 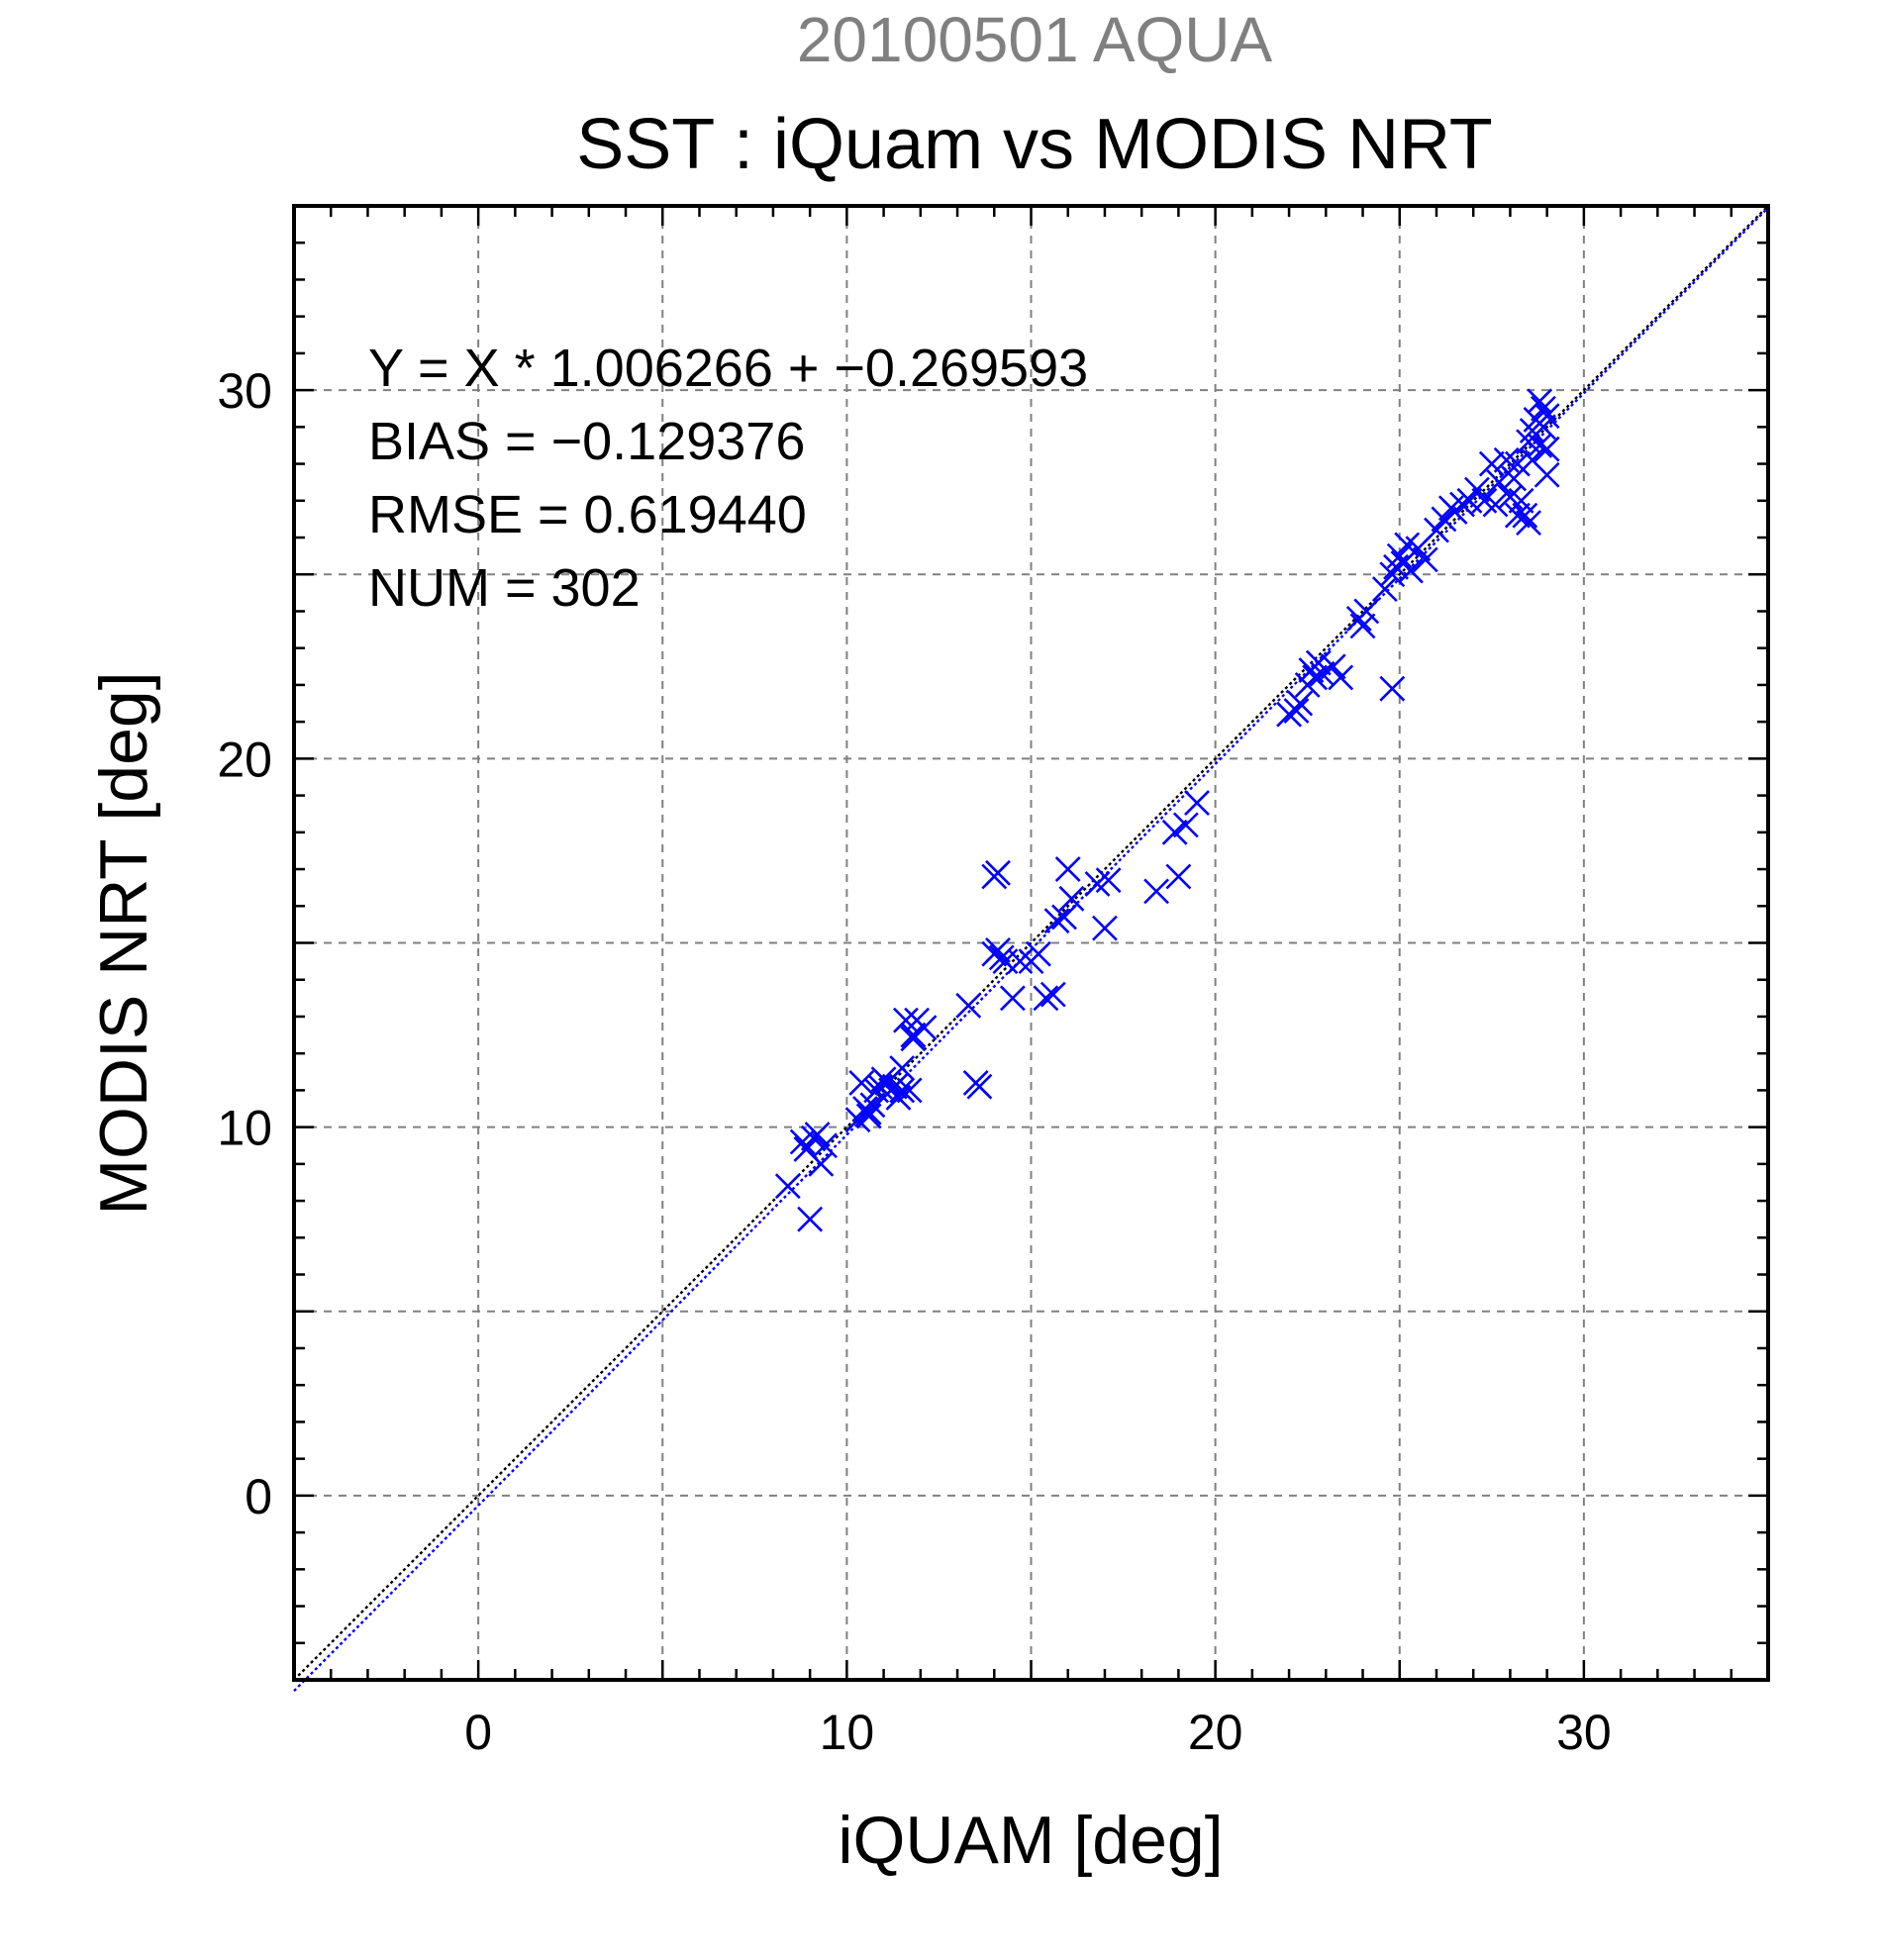 I want to click on x-tick-label: 30, so click(x=1584, y=1732).